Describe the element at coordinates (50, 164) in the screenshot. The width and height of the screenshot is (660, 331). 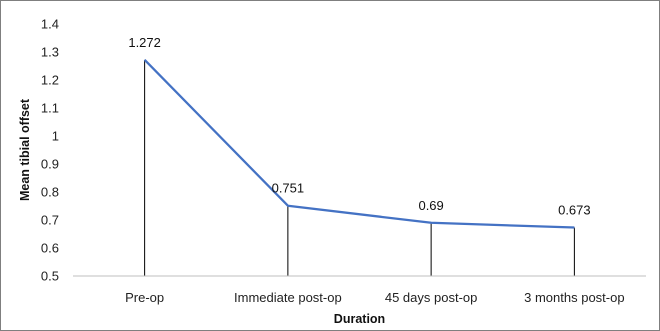
I see `y-tick-label: 0.9` at that location.